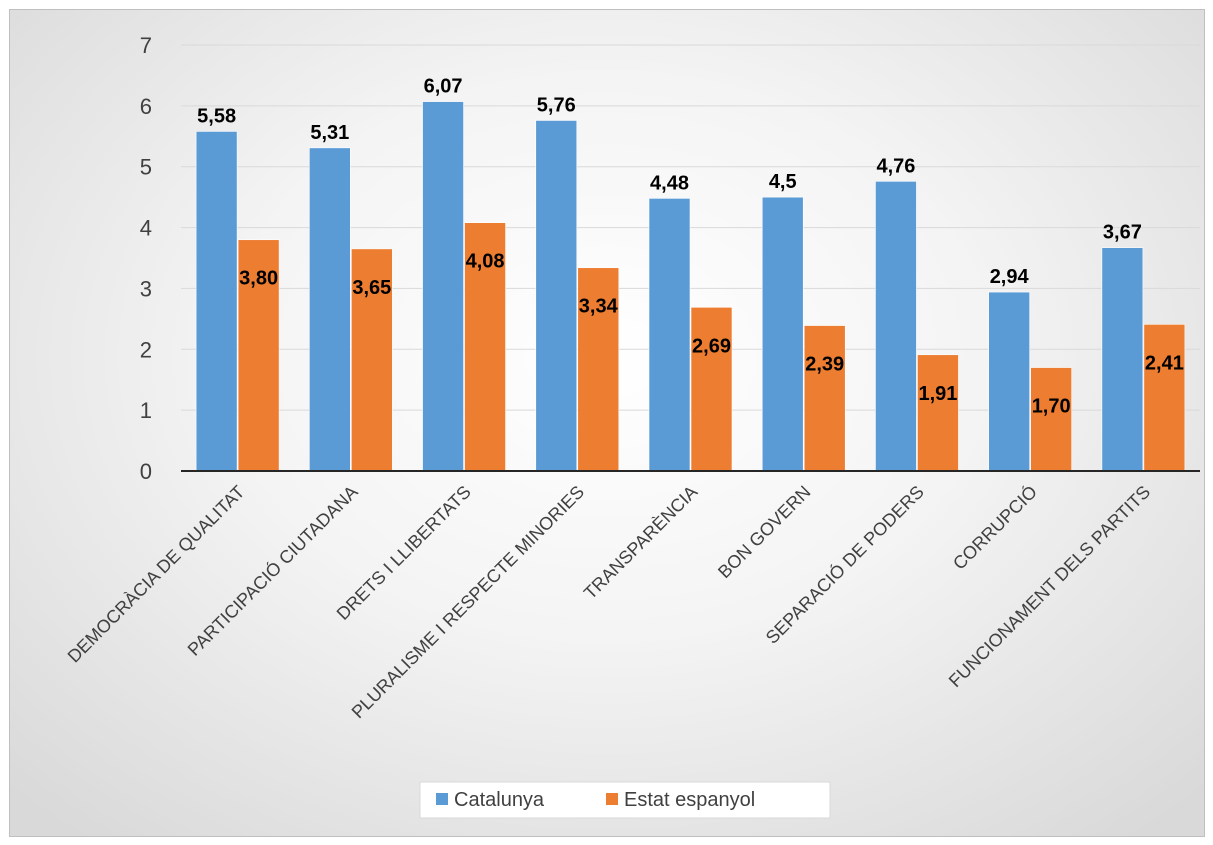  Describe the element at coordinates (371, 288) in the screenshot. I see `data-label-estat-espanyol: 3,65` at that location.